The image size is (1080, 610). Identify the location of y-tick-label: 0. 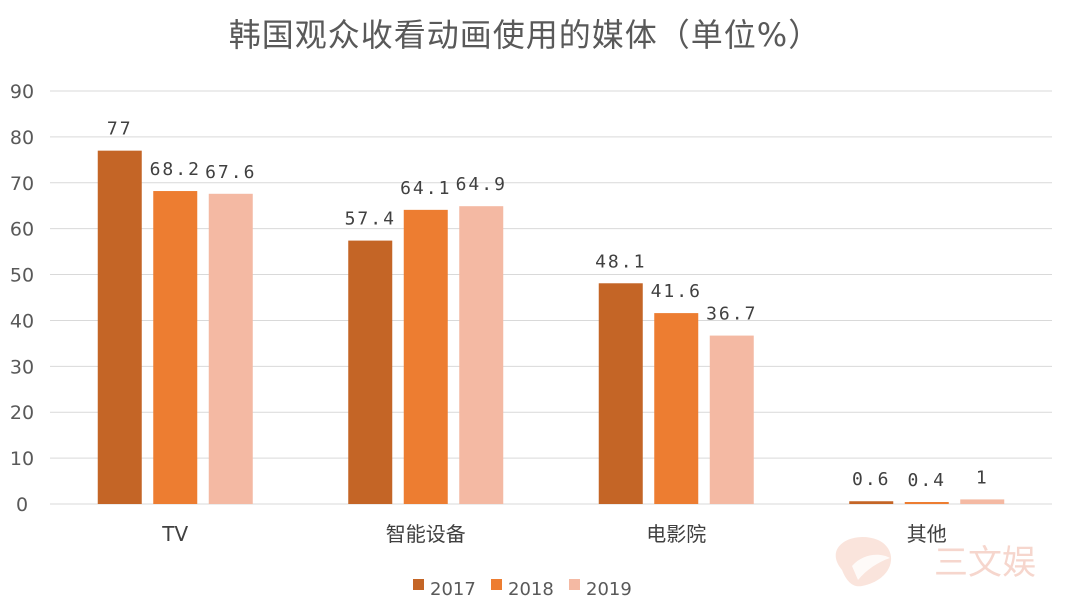
(22, 505).